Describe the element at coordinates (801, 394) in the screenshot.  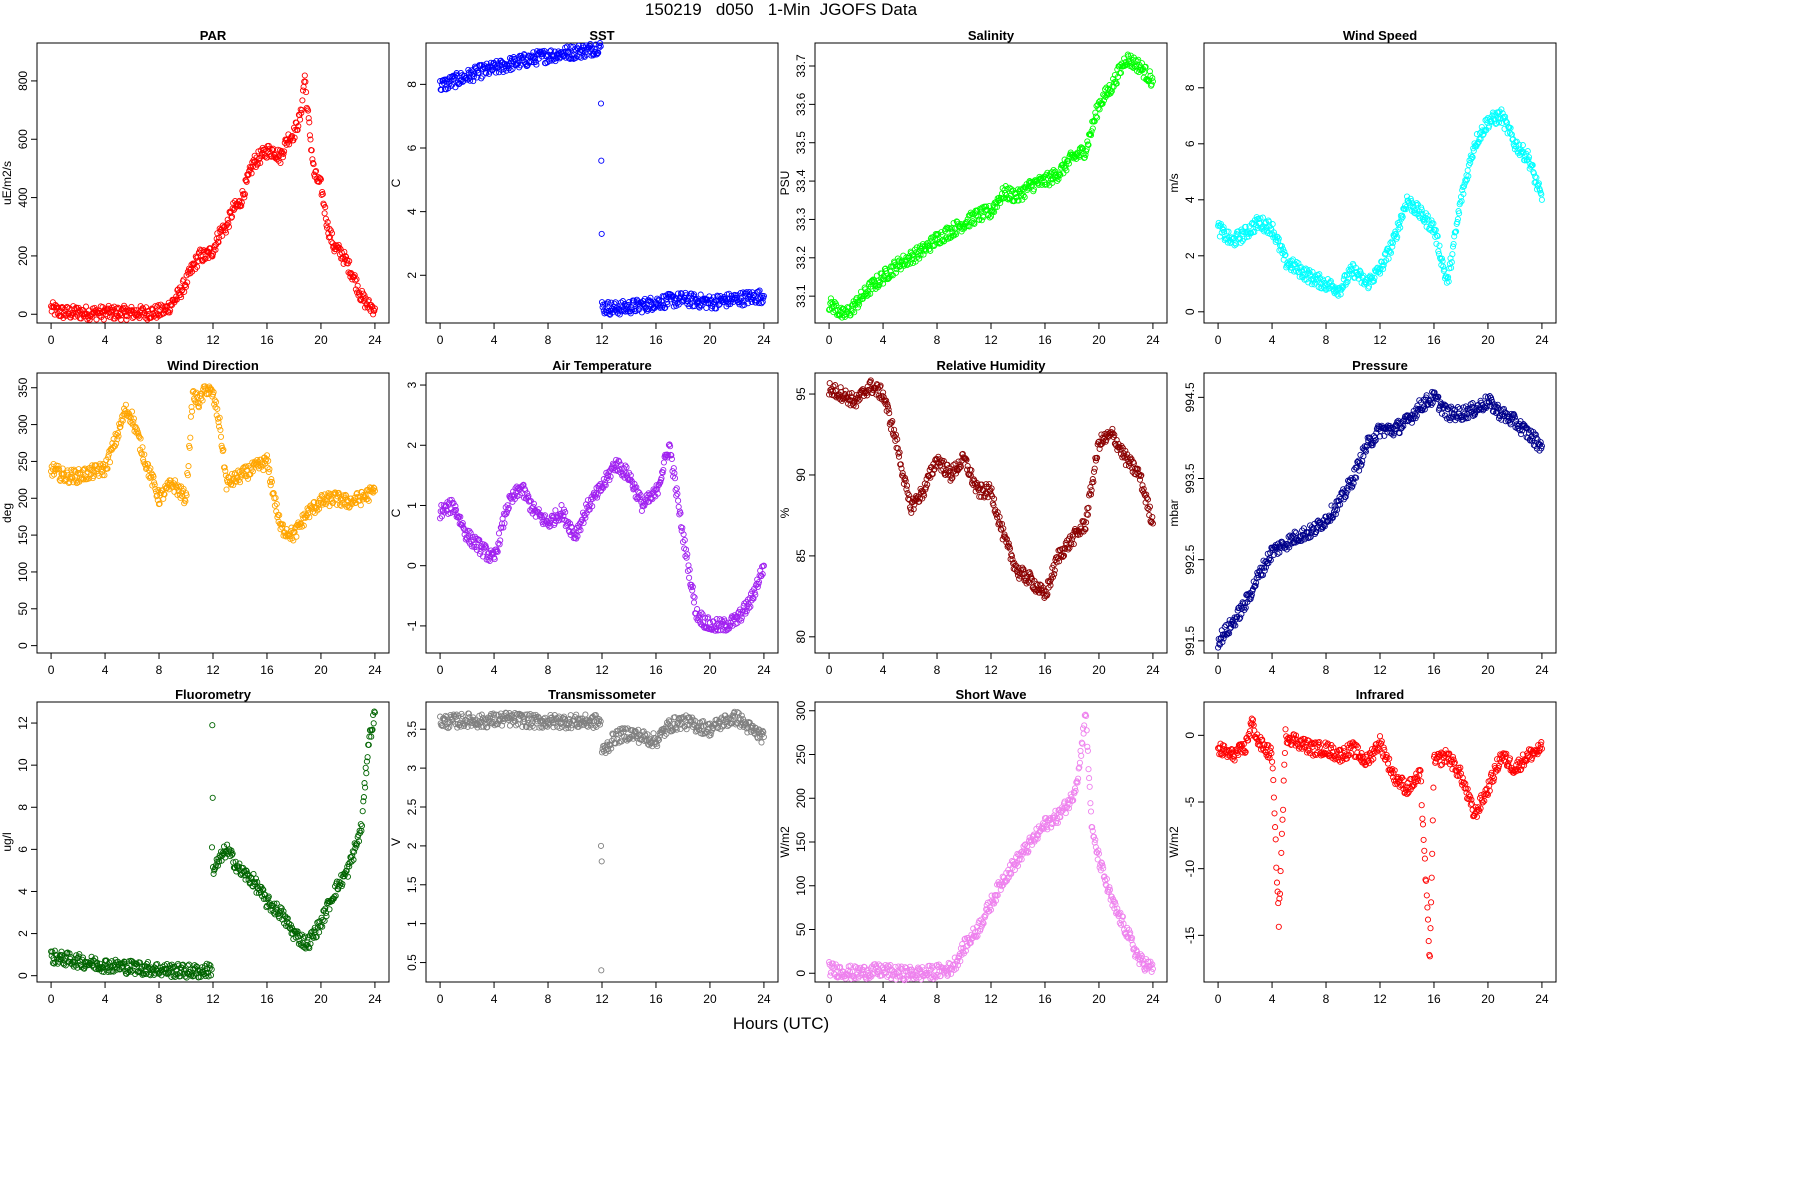
I see `y-tick-label: 95` at that location.